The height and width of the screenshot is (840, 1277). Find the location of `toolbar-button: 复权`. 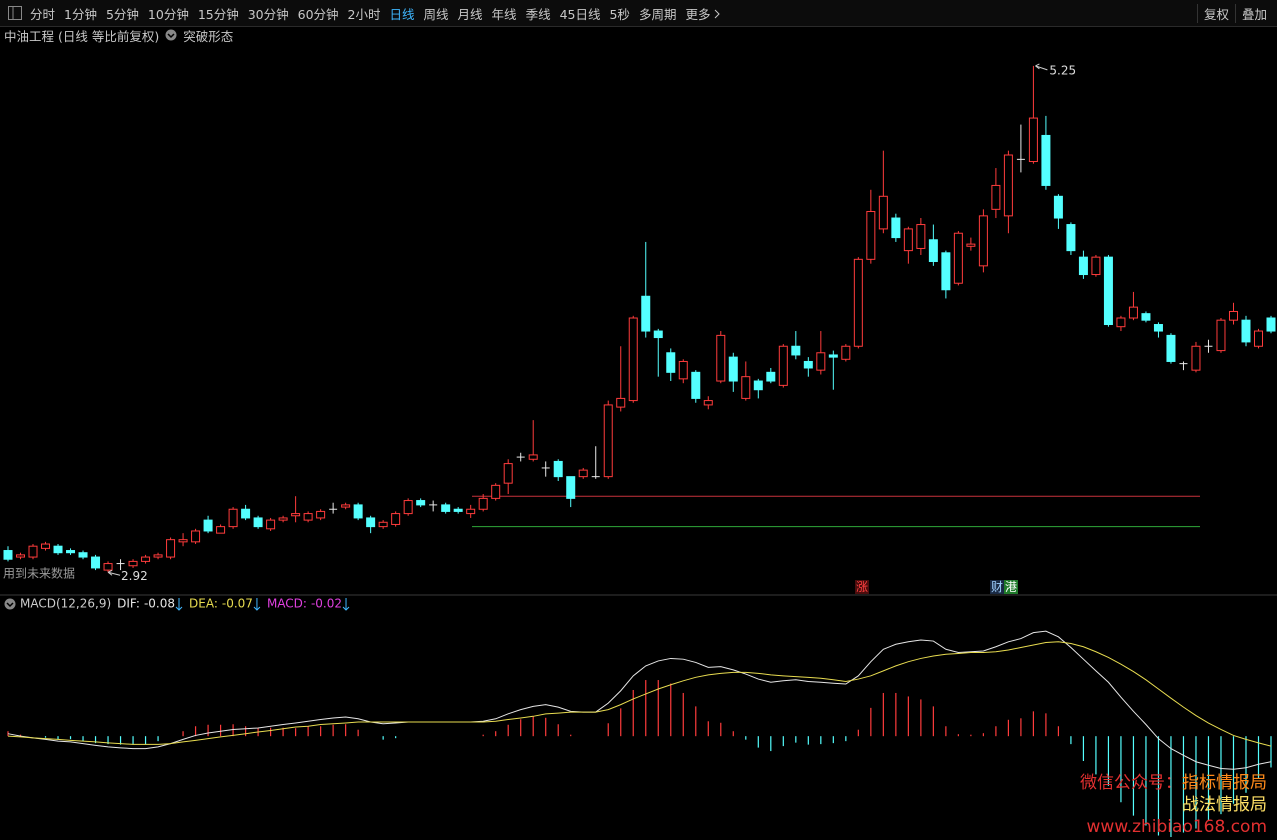

toolbar-button: 复权 is located at coordinates (1215, 13).